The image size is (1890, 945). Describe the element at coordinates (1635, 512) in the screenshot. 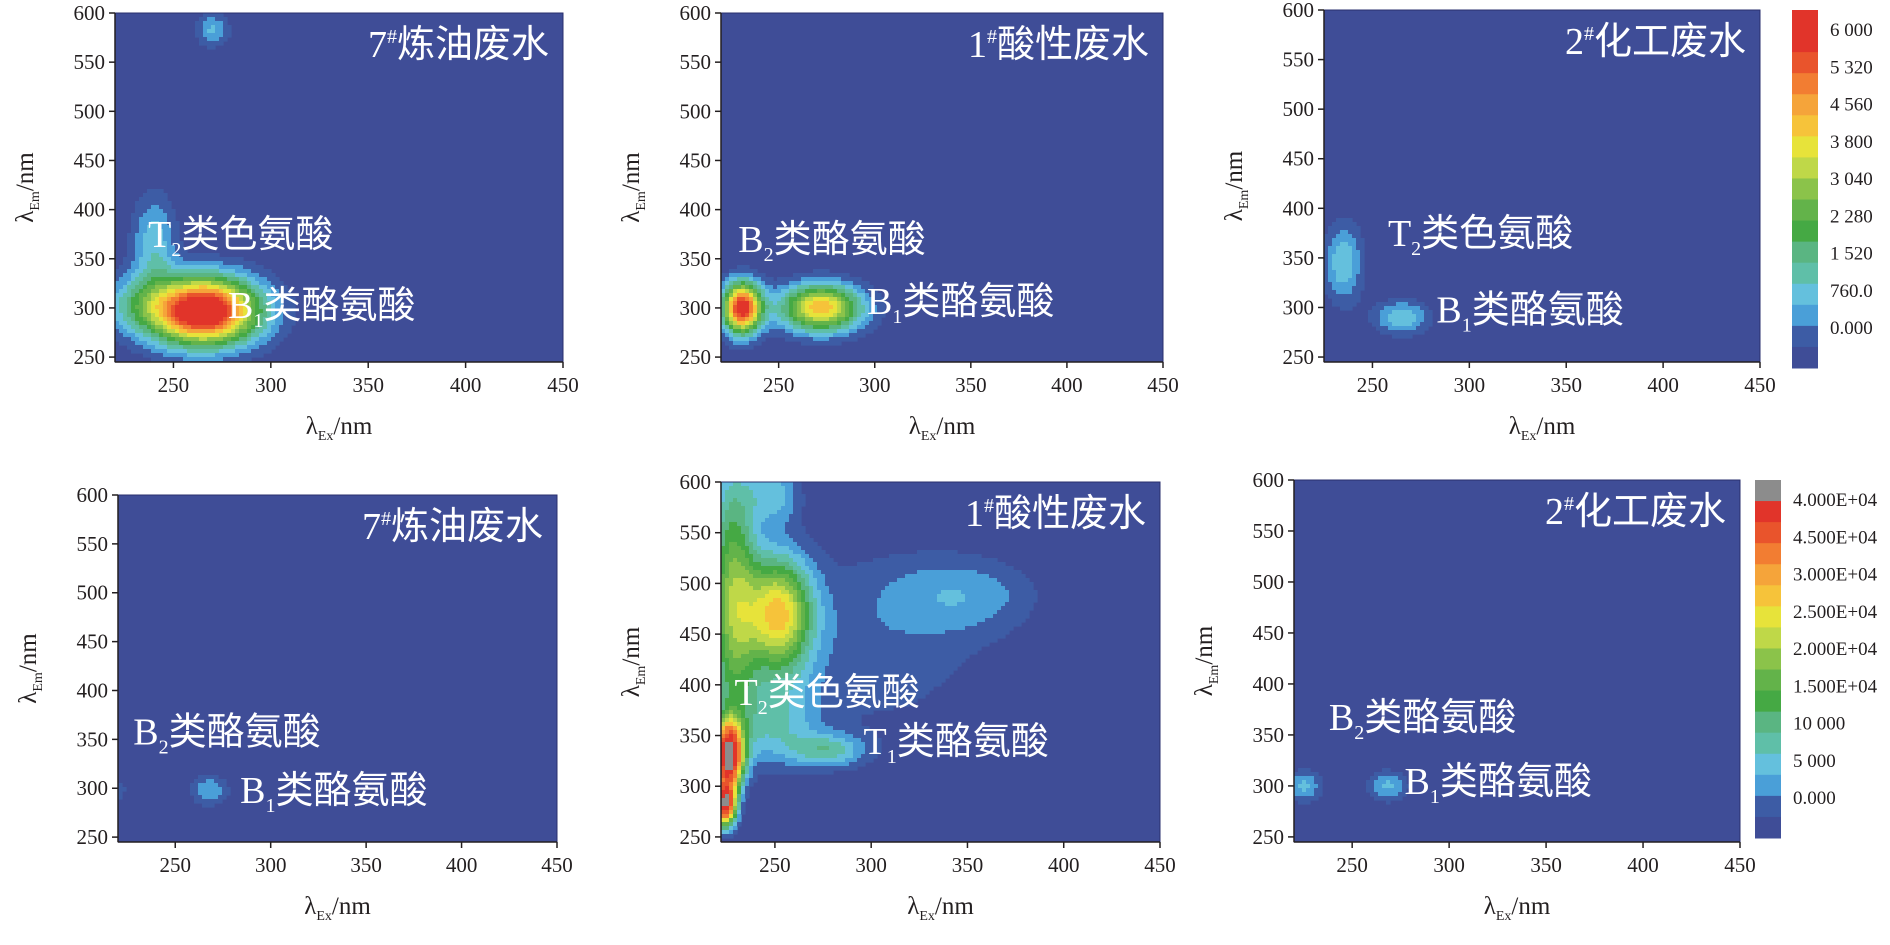

I see `panel-title: 2#化工废水` at that location.